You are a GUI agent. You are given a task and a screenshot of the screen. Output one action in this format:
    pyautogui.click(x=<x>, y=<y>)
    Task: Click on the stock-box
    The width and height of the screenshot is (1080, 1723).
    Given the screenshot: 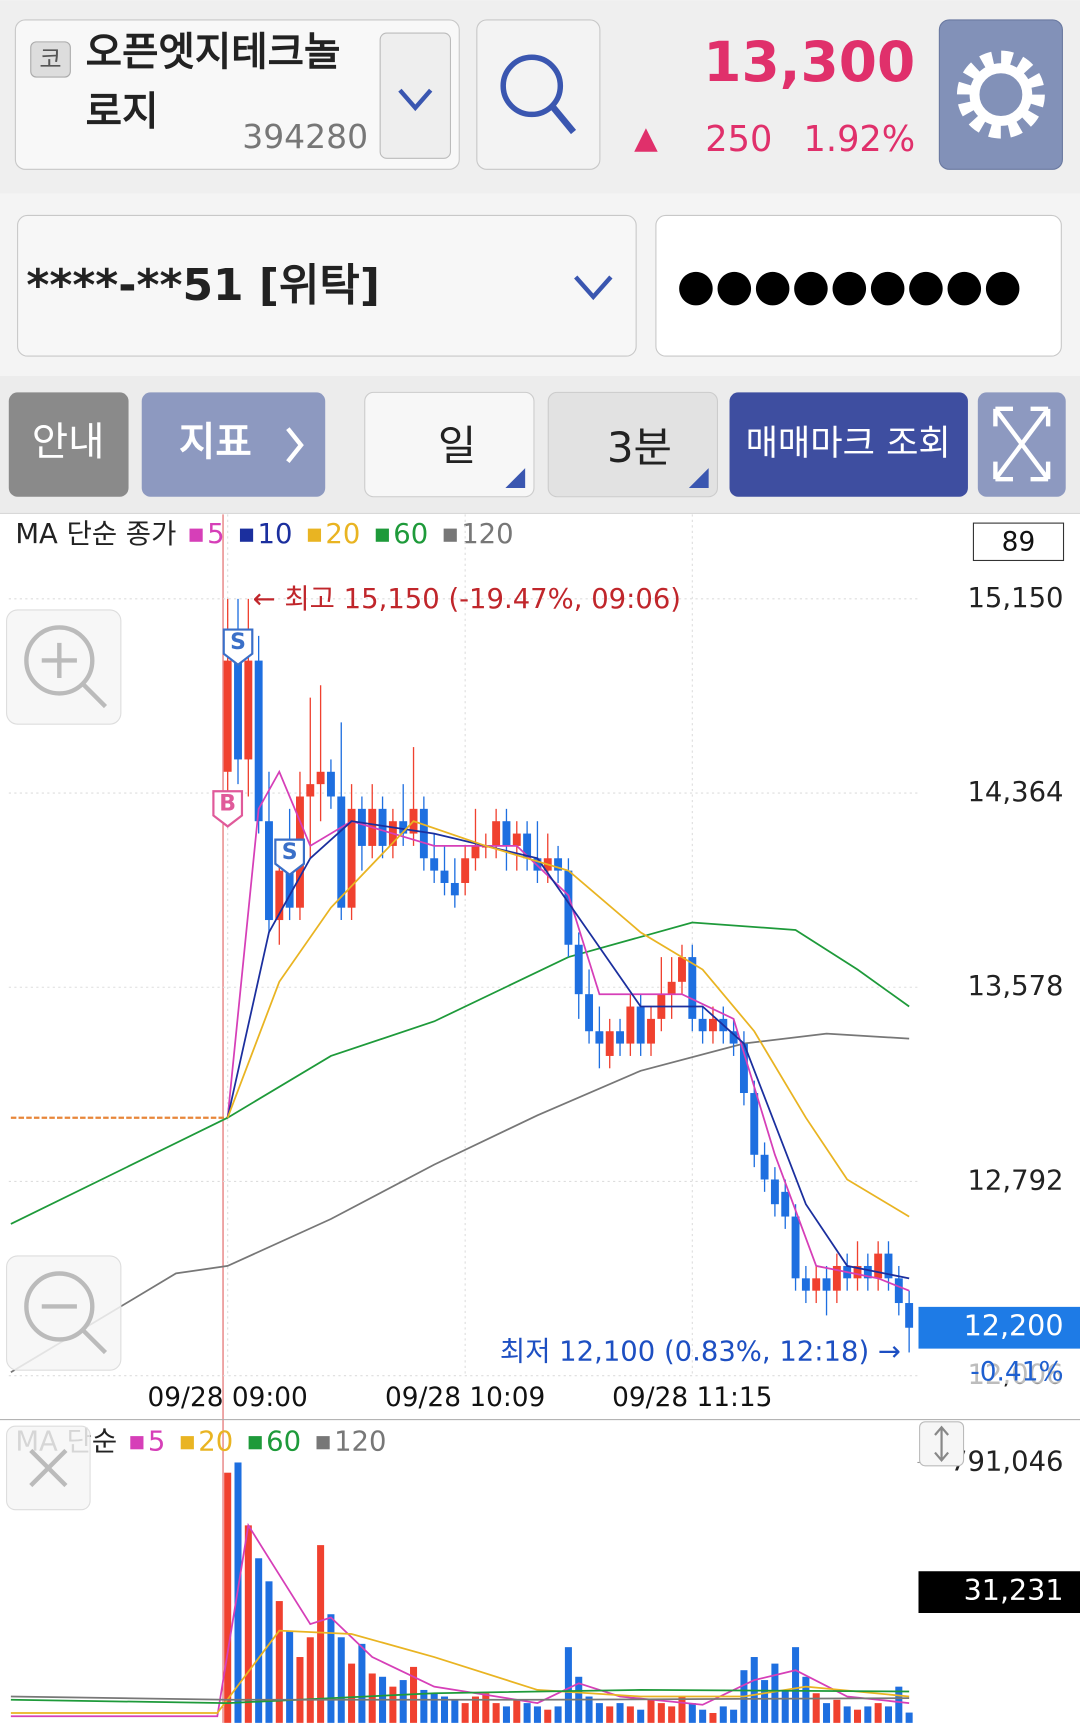 What is the action you would take?
    pyautogui.click(x=237, y=94)
    